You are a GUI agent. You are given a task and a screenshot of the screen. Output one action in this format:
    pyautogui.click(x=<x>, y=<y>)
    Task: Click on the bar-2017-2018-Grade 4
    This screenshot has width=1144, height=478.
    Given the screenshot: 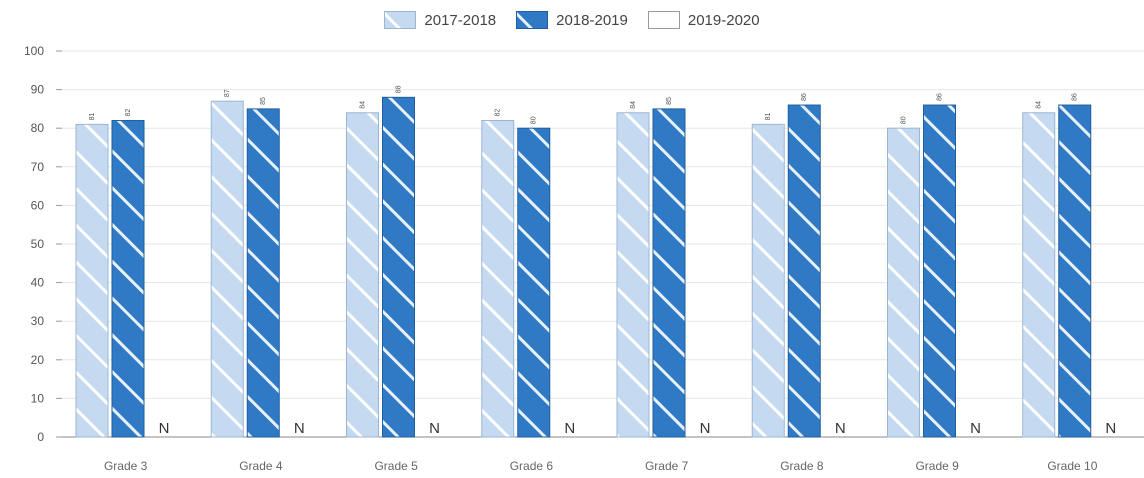 What is the action you would take?
    pyautogui.click(x=227, y=269)
    